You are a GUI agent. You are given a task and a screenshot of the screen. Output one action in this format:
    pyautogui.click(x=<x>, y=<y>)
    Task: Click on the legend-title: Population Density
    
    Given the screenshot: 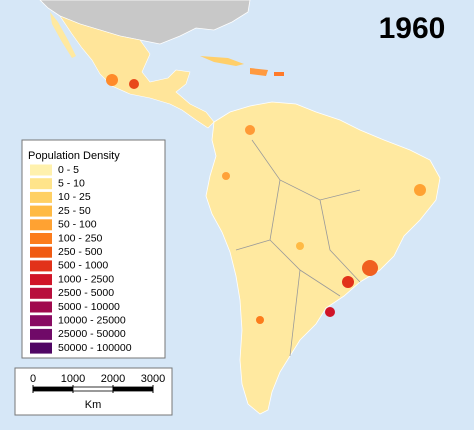 What is the action you would take?
    pyautogui.click(x=74, y=156)
    